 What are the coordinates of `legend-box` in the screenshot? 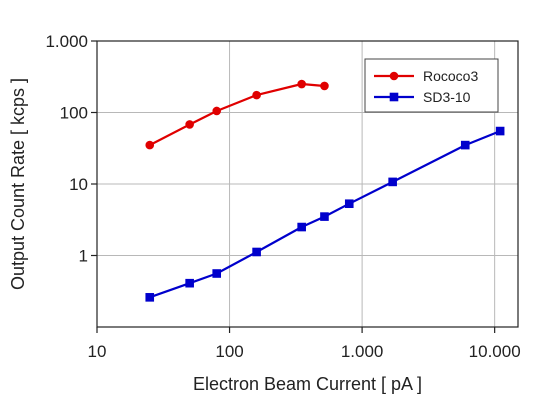 It's located at (431, 85).